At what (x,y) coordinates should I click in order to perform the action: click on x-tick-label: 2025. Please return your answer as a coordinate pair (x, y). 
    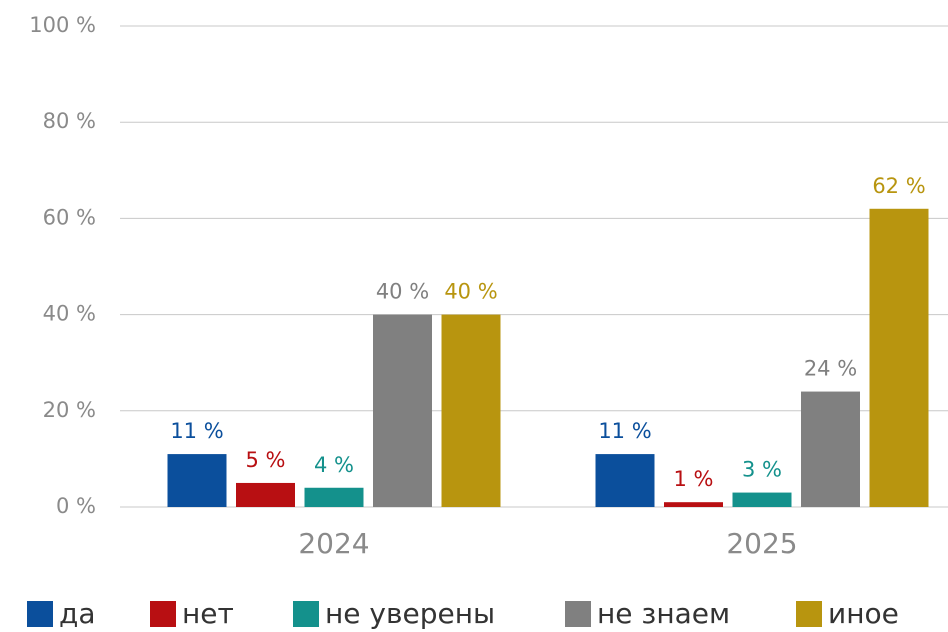
    Looking at the image, I should click on (761, 543).